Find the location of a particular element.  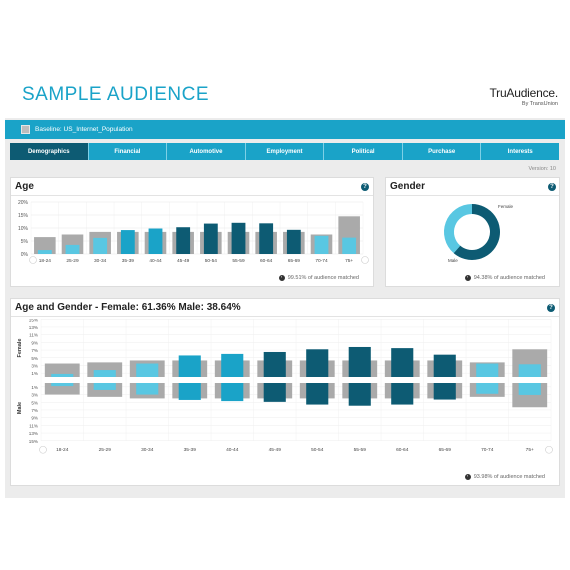

tab-automotive: Automotive is located at coordinates (206, 151).